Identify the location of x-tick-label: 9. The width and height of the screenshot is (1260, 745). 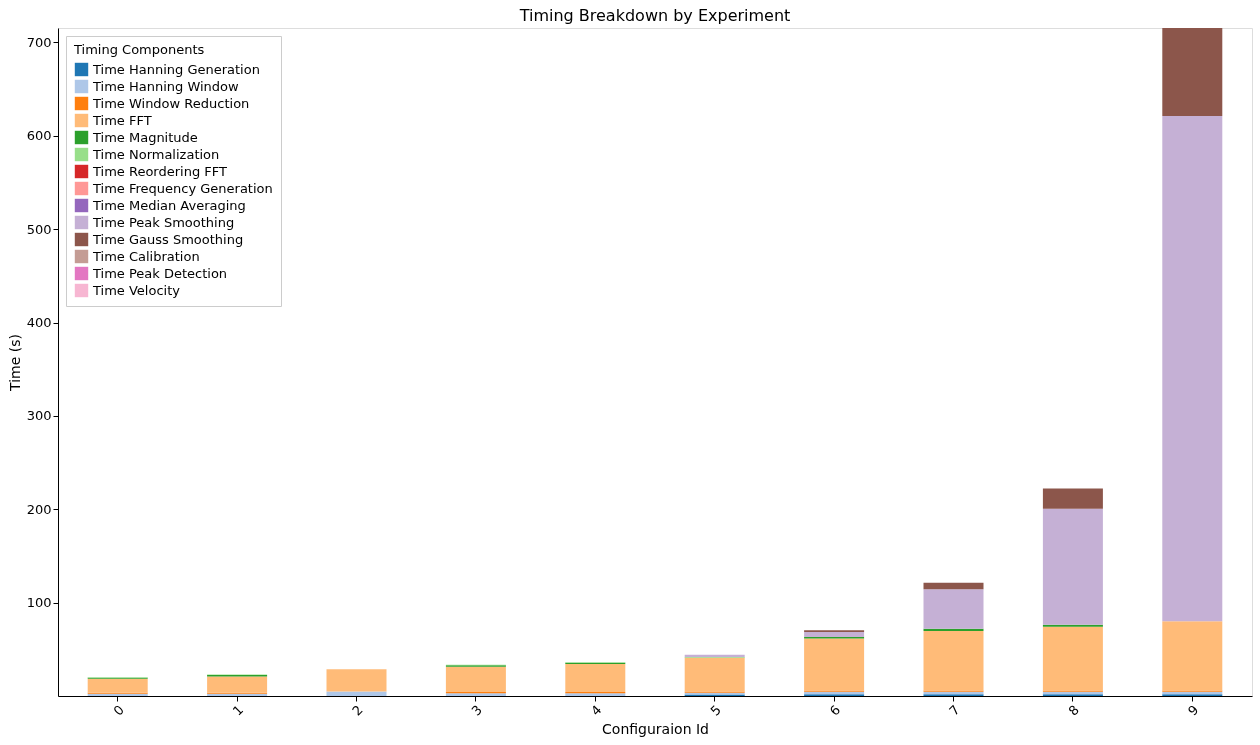
(1193, 710).